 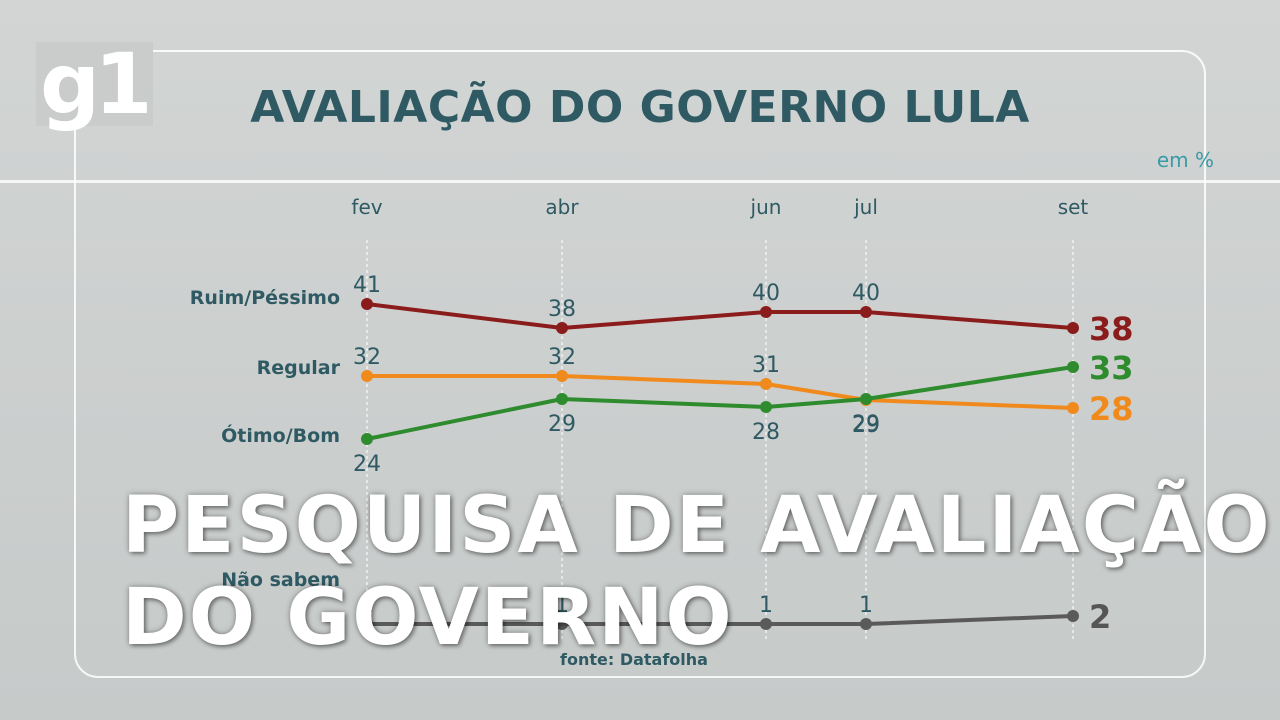 I want to click on final-value-1: 28, so click(x=1111, y=409).